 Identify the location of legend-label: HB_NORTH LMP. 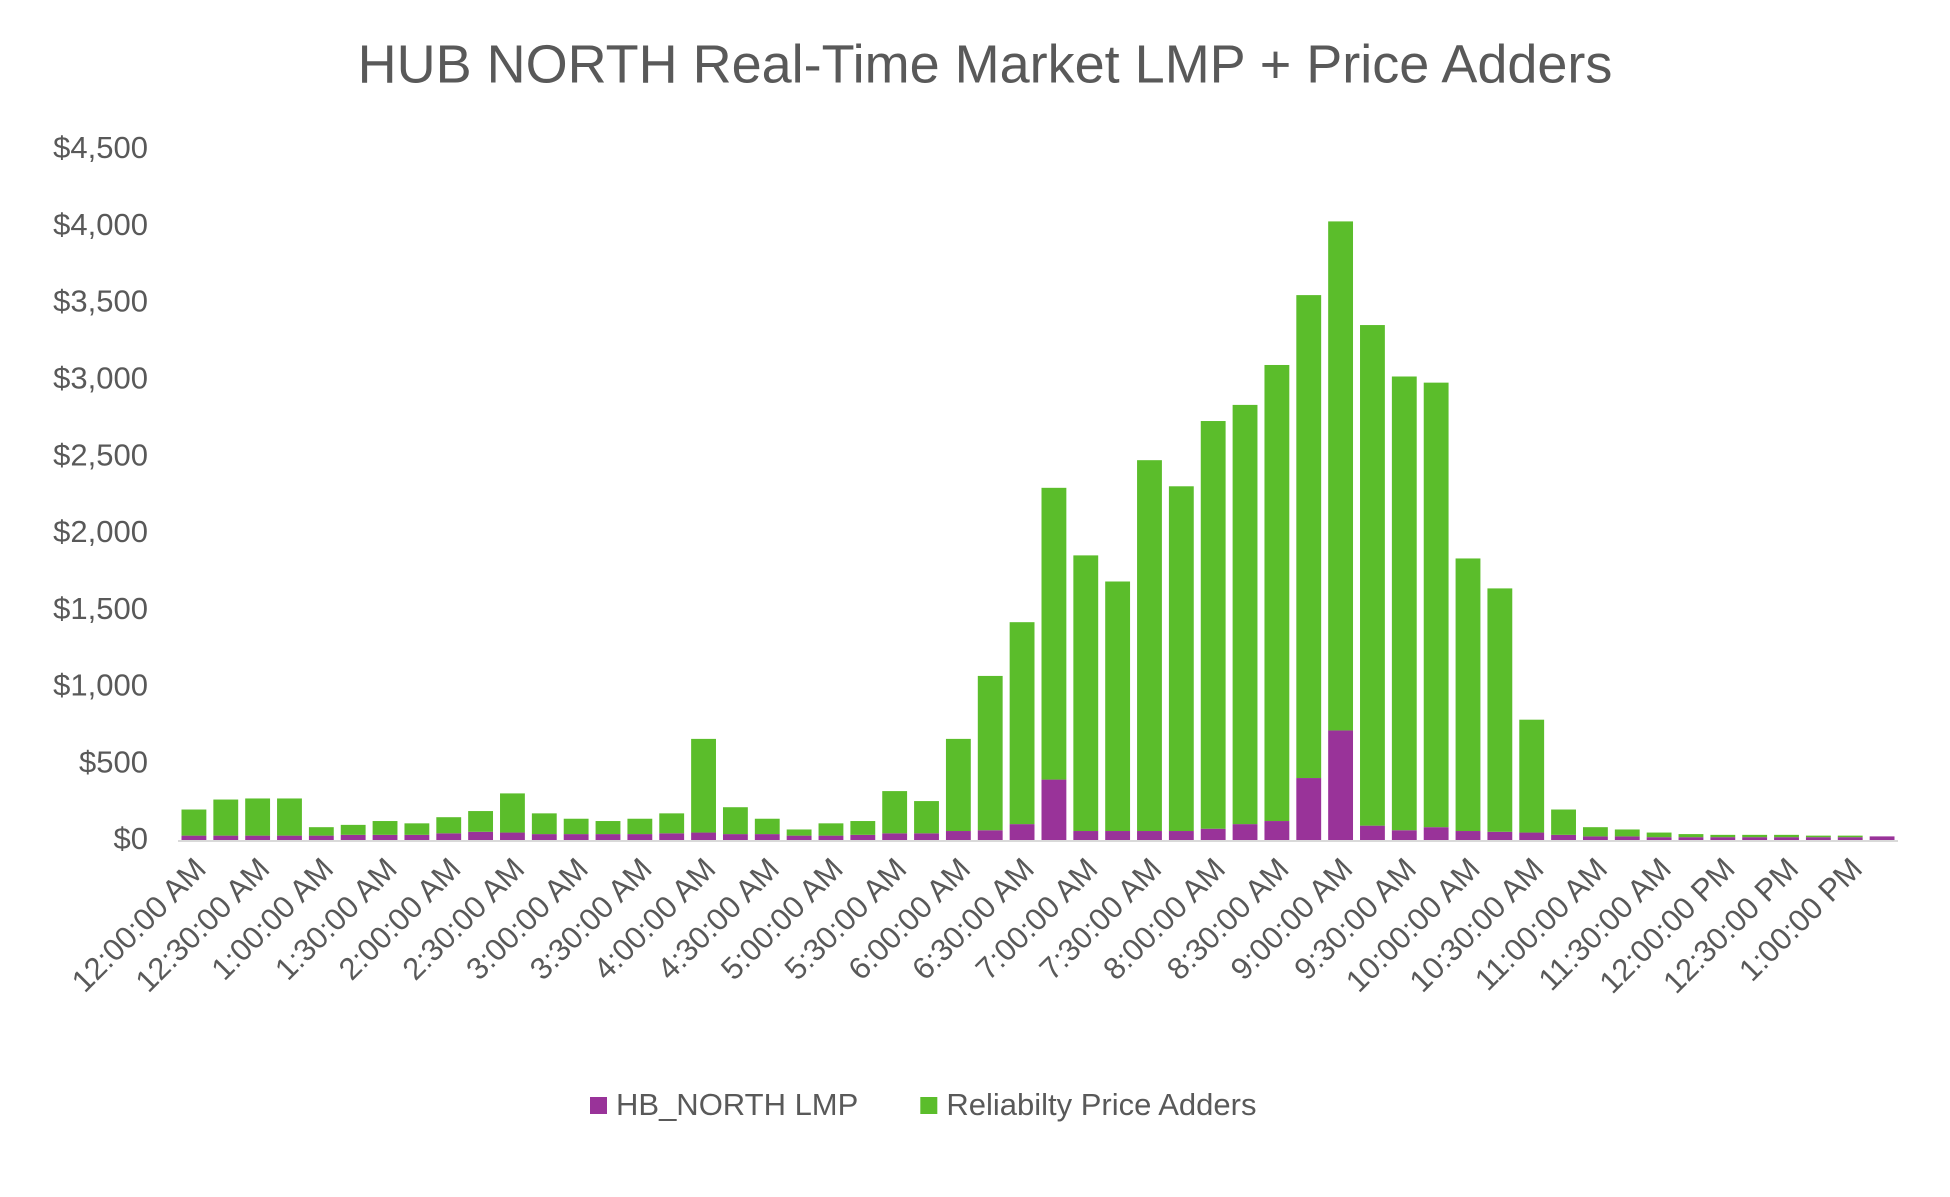
(737, 1104).